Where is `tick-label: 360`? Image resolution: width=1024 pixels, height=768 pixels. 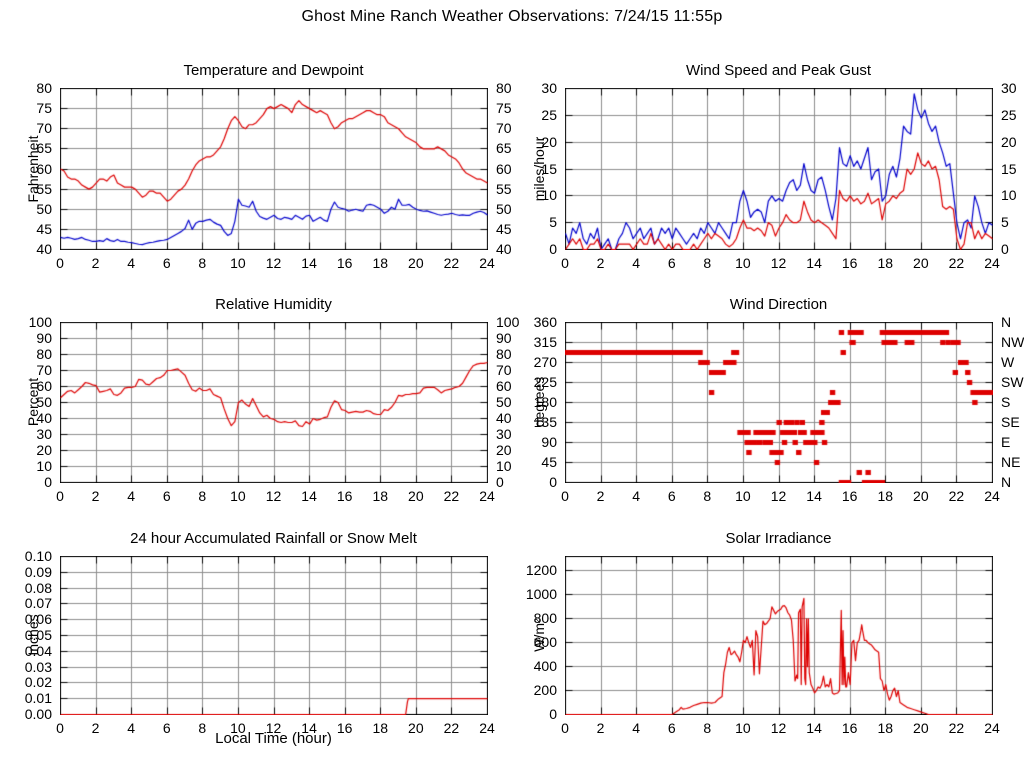
tick-label: 360 is located at coordinates (545, 322).